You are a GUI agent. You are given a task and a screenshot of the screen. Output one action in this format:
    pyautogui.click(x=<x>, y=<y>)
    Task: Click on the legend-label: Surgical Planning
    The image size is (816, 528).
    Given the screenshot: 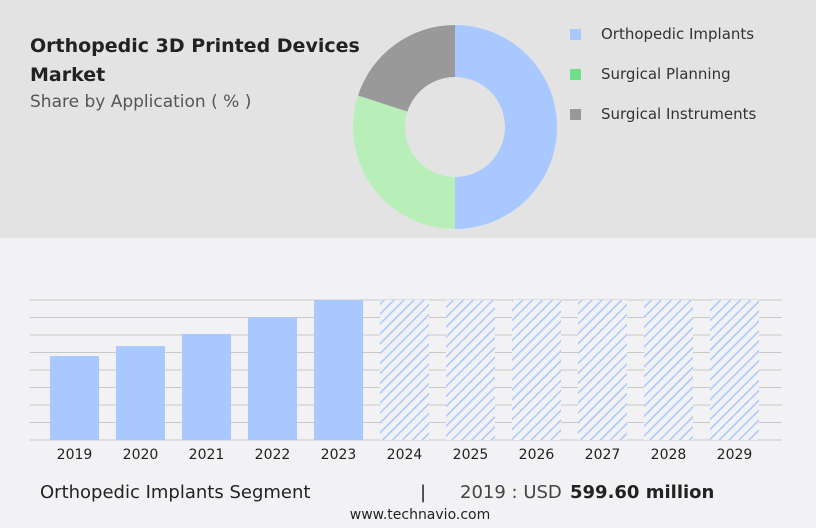 What is the action you would take?
    pyautogui.click(x=666, y=74)
    